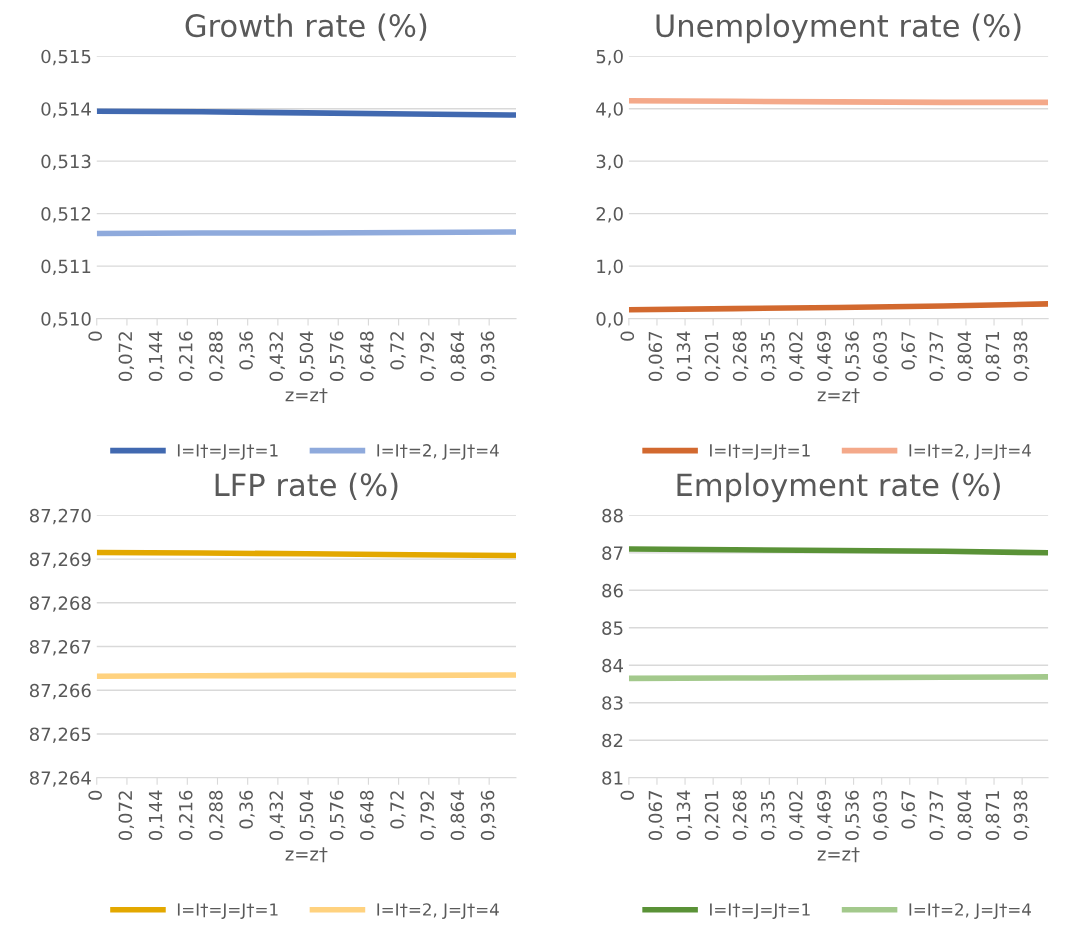  I want to click on y-tick-label: 0,510, so click(66, 320).